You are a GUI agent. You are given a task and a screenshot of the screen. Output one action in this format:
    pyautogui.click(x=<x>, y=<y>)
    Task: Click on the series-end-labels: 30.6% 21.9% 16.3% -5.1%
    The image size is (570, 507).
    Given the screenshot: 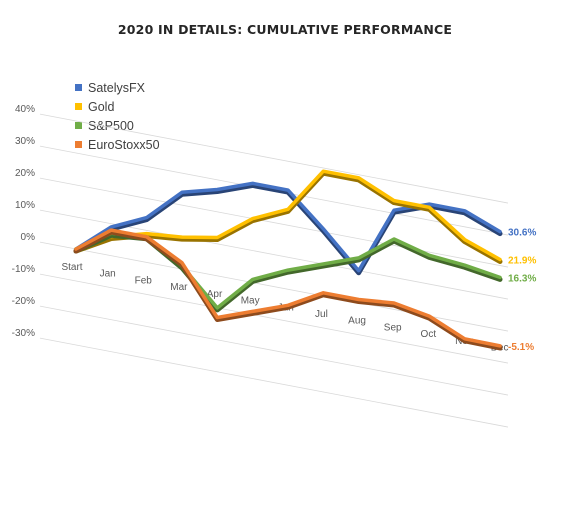 What is the action you would take?
    pyautogui.click(x=522, y=290)
    